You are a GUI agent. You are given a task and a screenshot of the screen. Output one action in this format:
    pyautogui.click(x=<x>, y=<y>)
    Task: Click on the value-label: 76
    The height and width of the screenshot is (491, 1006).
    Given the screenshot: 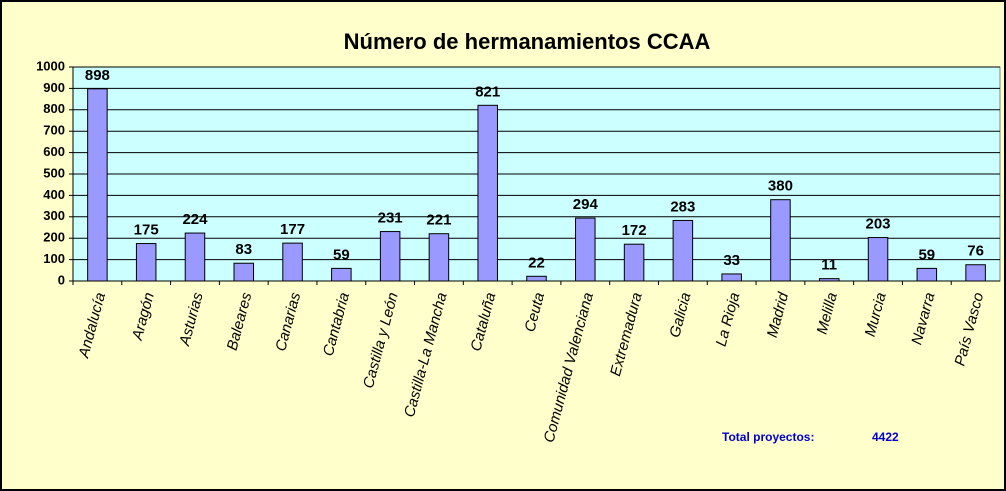 What is the action you would take?
    pyautogui.click(x=975, y=251)
    